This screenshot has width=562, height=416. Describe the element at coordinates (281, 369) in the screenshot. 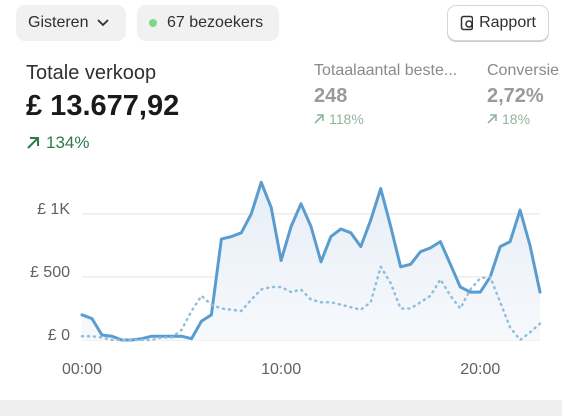

I see `x-tick-label: 10:00` at that location.